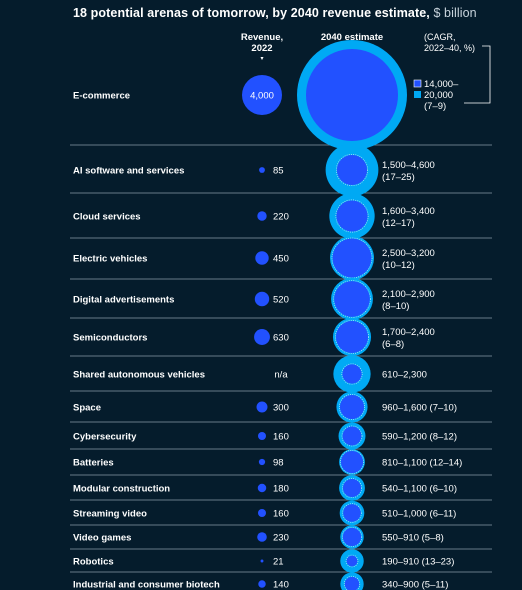 The image size is (522, 590). Describe the element at coordinates (123, 300) in the screenshot. I see `category-label: Digital advertisements` at that location.